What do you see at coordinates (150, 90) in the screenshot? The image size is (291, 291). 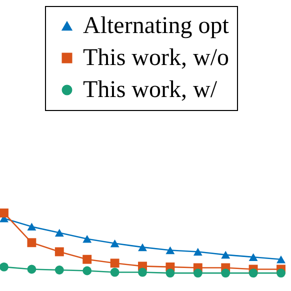 I see `legend-label: This work, w/` at bounding box center [150, 90].